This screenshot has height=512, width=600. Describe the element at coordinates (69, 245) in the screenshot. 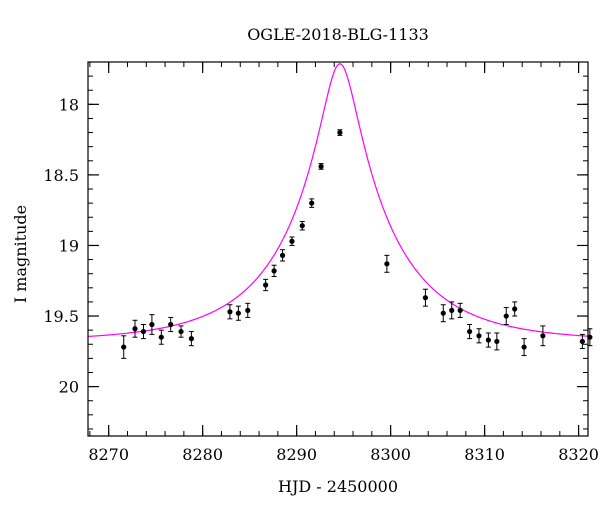

I see `y-tick-label: 19` at that location.